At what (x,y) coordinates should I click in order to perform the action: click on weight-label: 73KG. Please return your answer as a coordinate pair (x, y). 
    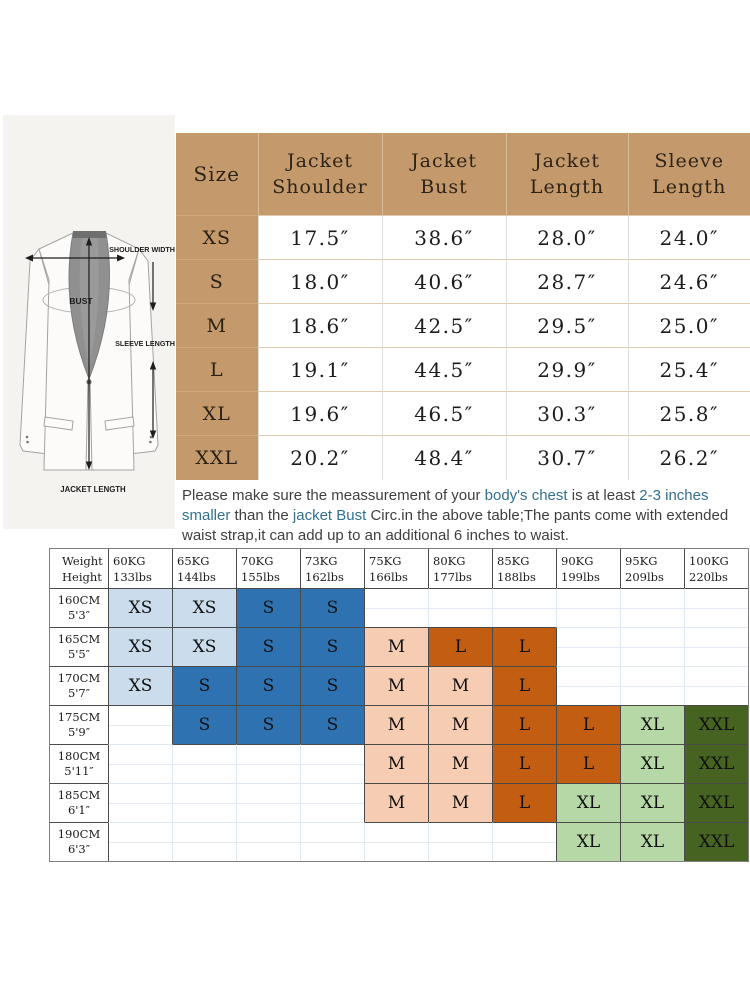
    Looking at the image, I should click on (321, 560).